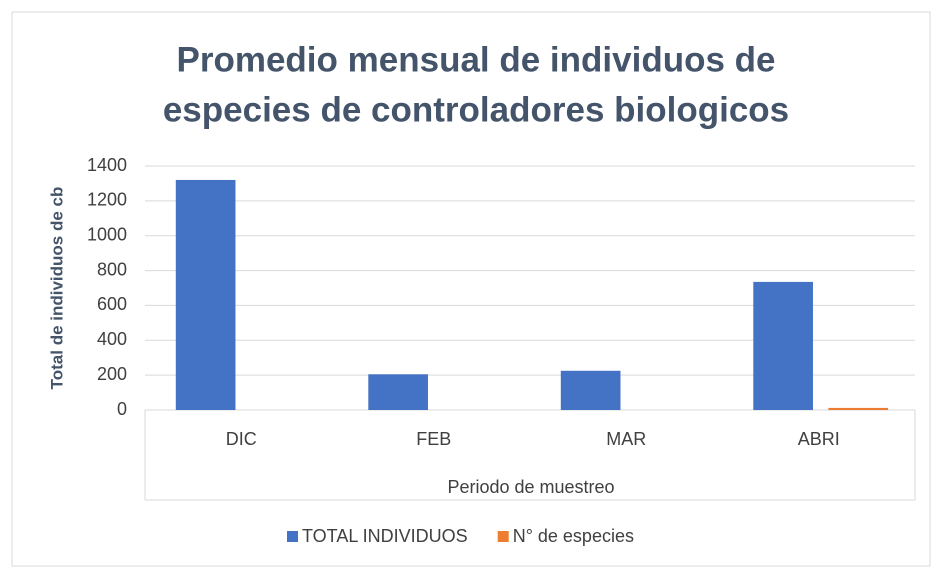  What do you see at coordinates (112, 269) in the screenshot?
I see `y-tick-label: 800` at bounding box center [112, 269].